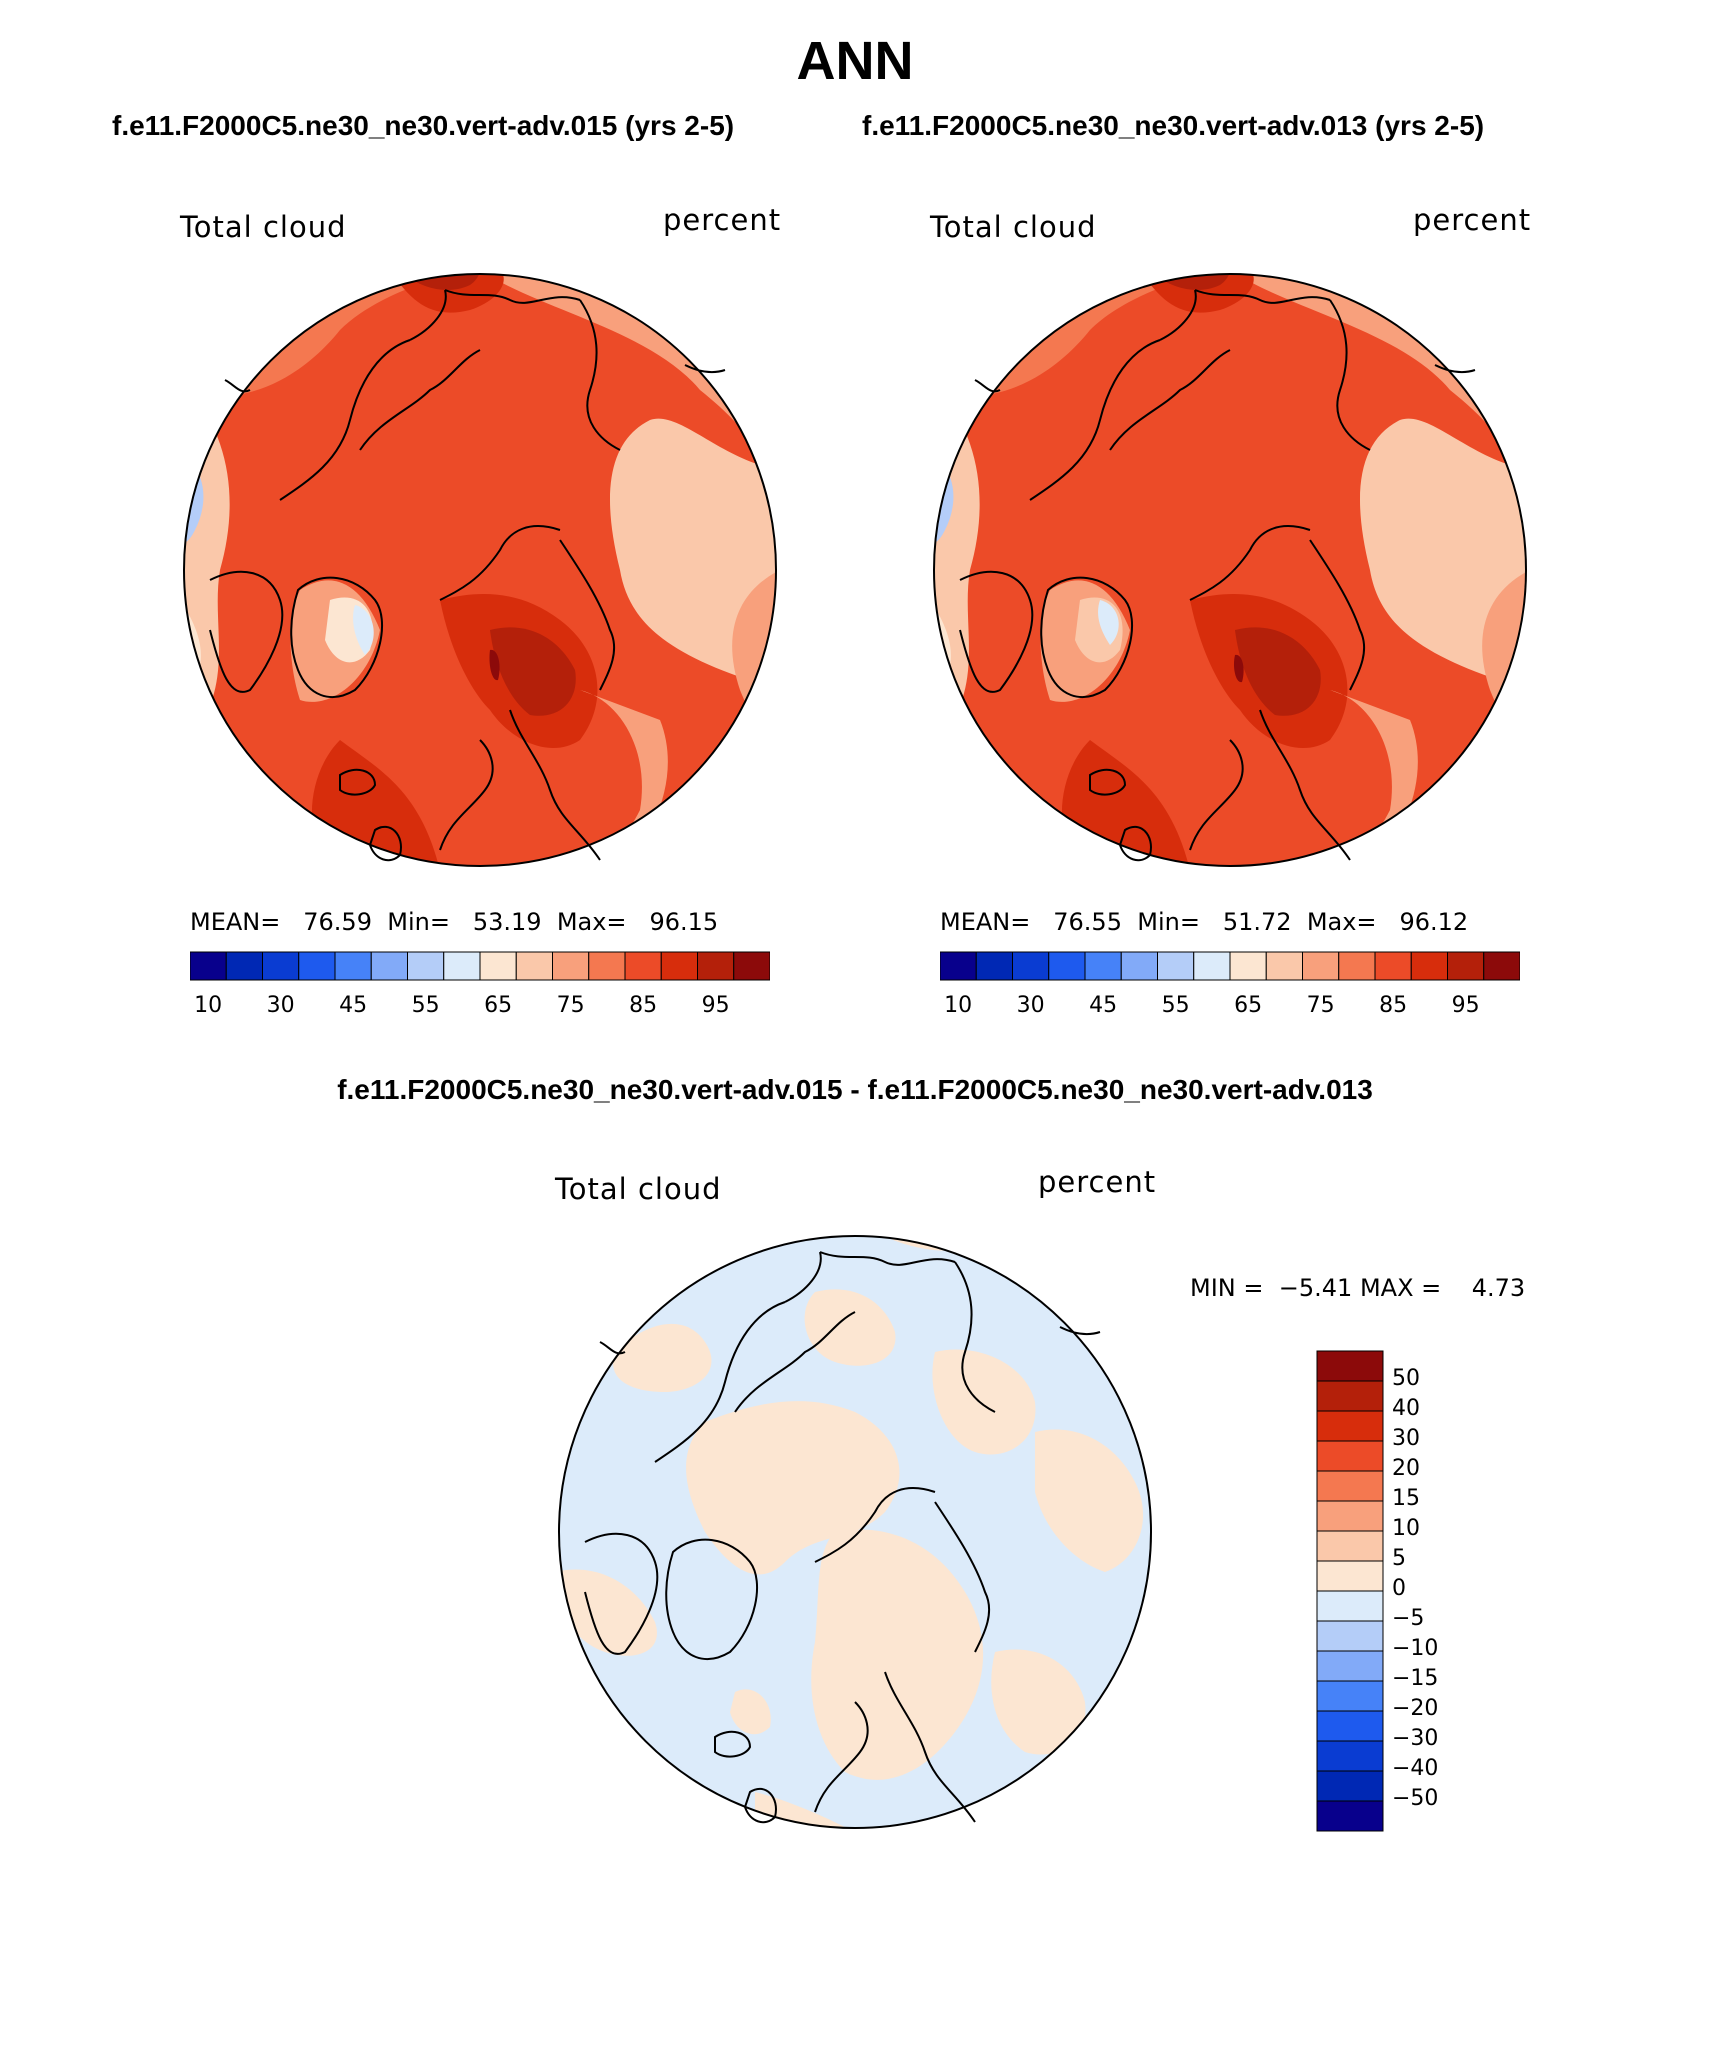  Describe the element at coordinates (855, 1532) in the screenshot. I see `polar-map-difference` at that location.